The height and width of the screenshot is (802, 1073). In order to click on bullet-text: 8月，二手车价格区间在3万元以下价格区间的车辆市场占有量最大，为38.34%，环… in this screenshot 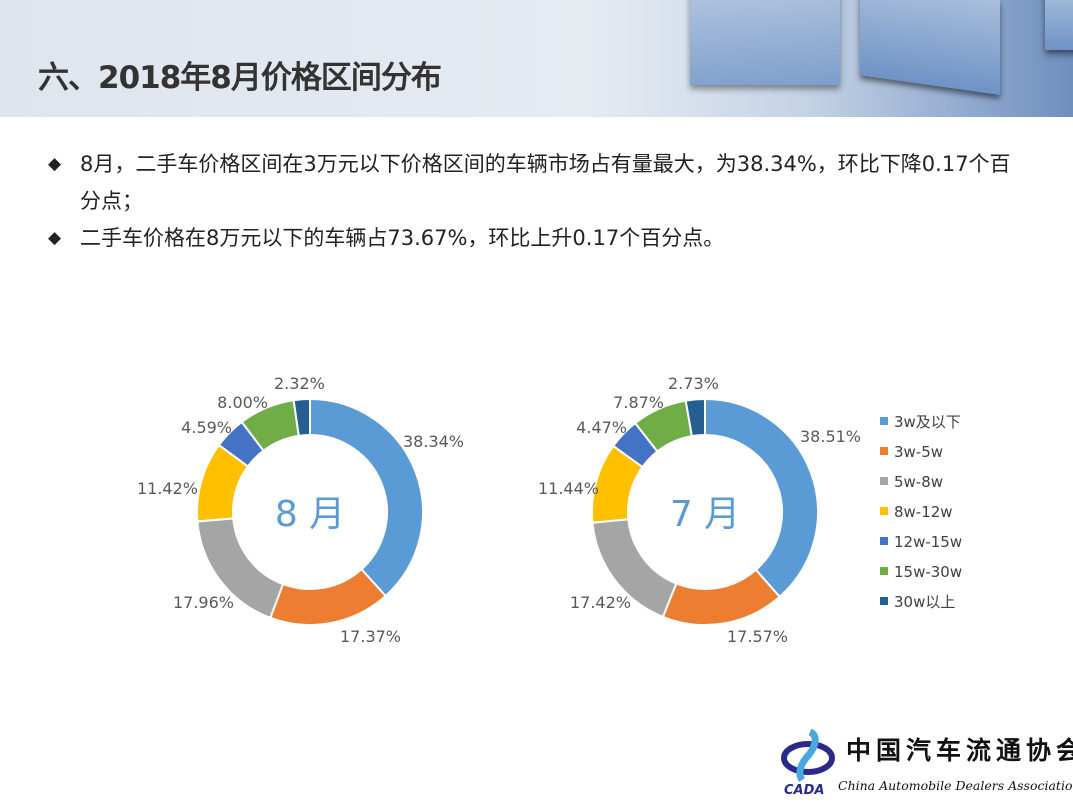, I will do `click(545, 182)`.